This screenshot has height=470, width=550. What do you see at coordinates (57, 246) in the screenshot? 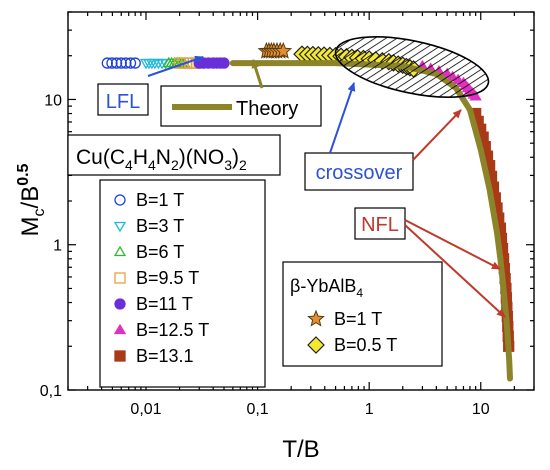
I see `y-tick-label: 1` at bounding box center [57, 246].